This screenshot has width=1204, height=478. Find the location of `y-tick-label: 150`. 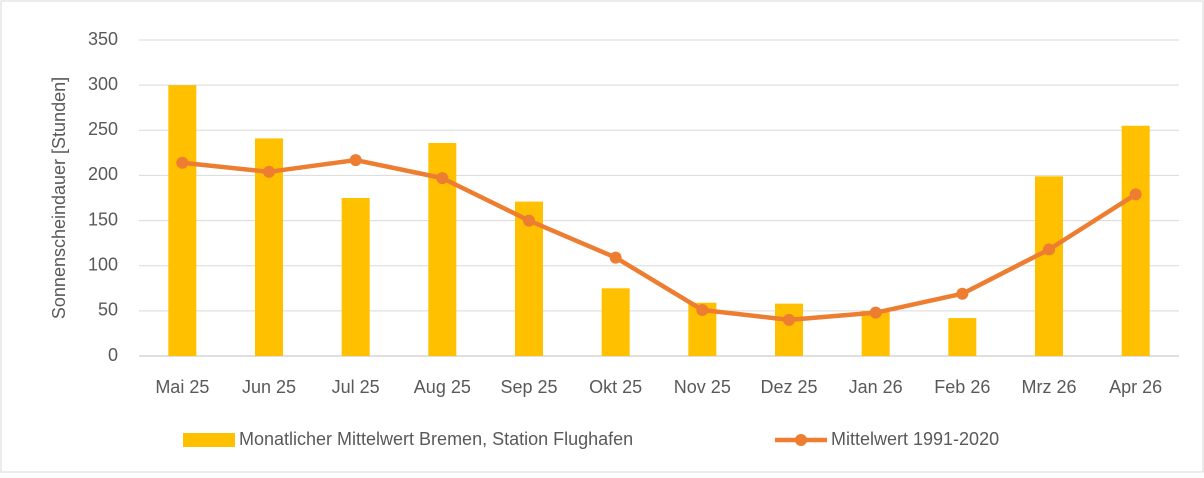

y-tick-label: 150 is located at coordinates (103, 219).